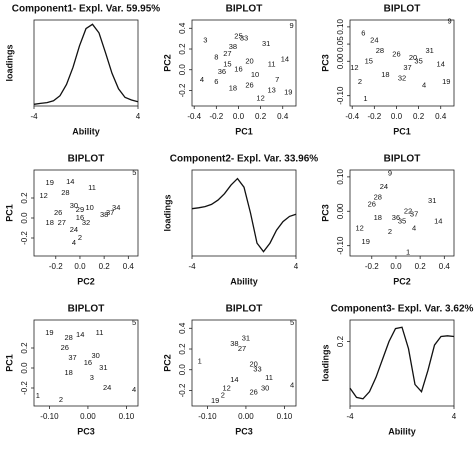 The height and width of the screenshot is (451, 474). What do you see at coordinates (86, 9) in the screenshot?
I see `panel-title: Component1- Expl. Var. 59.95%` at bounding box center [86, 9].